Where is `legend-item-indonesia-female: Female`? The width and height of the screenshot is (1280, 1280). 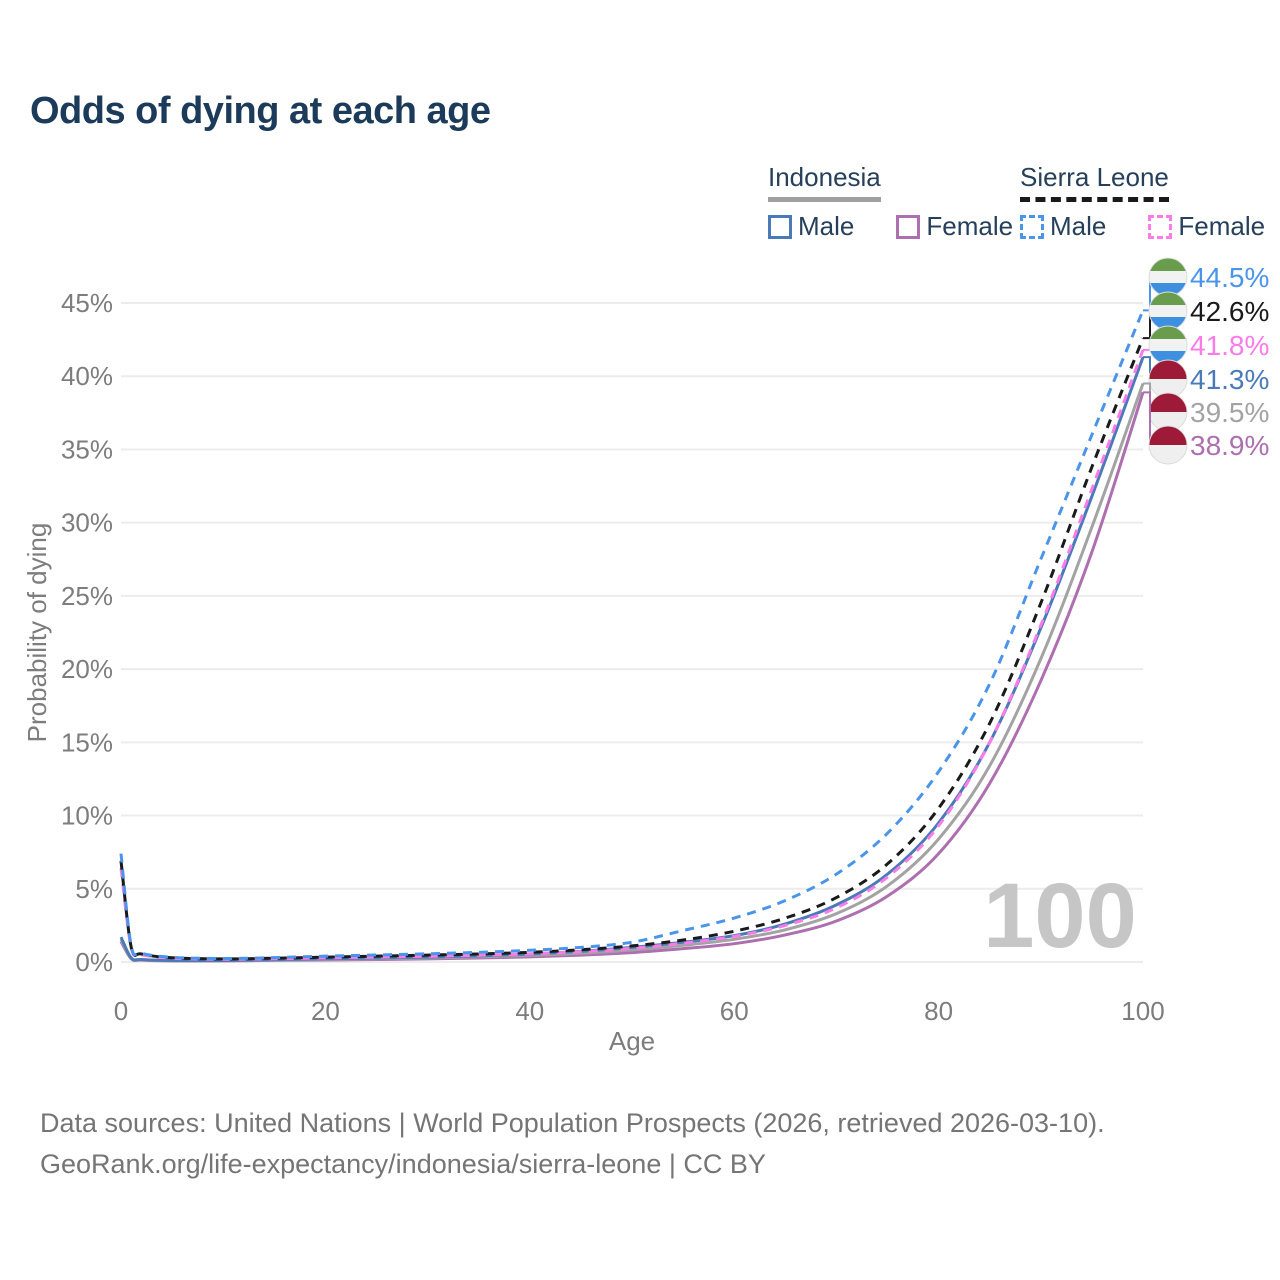 legend-item-indonesia-female: Female is located at coordinates (954, 226).